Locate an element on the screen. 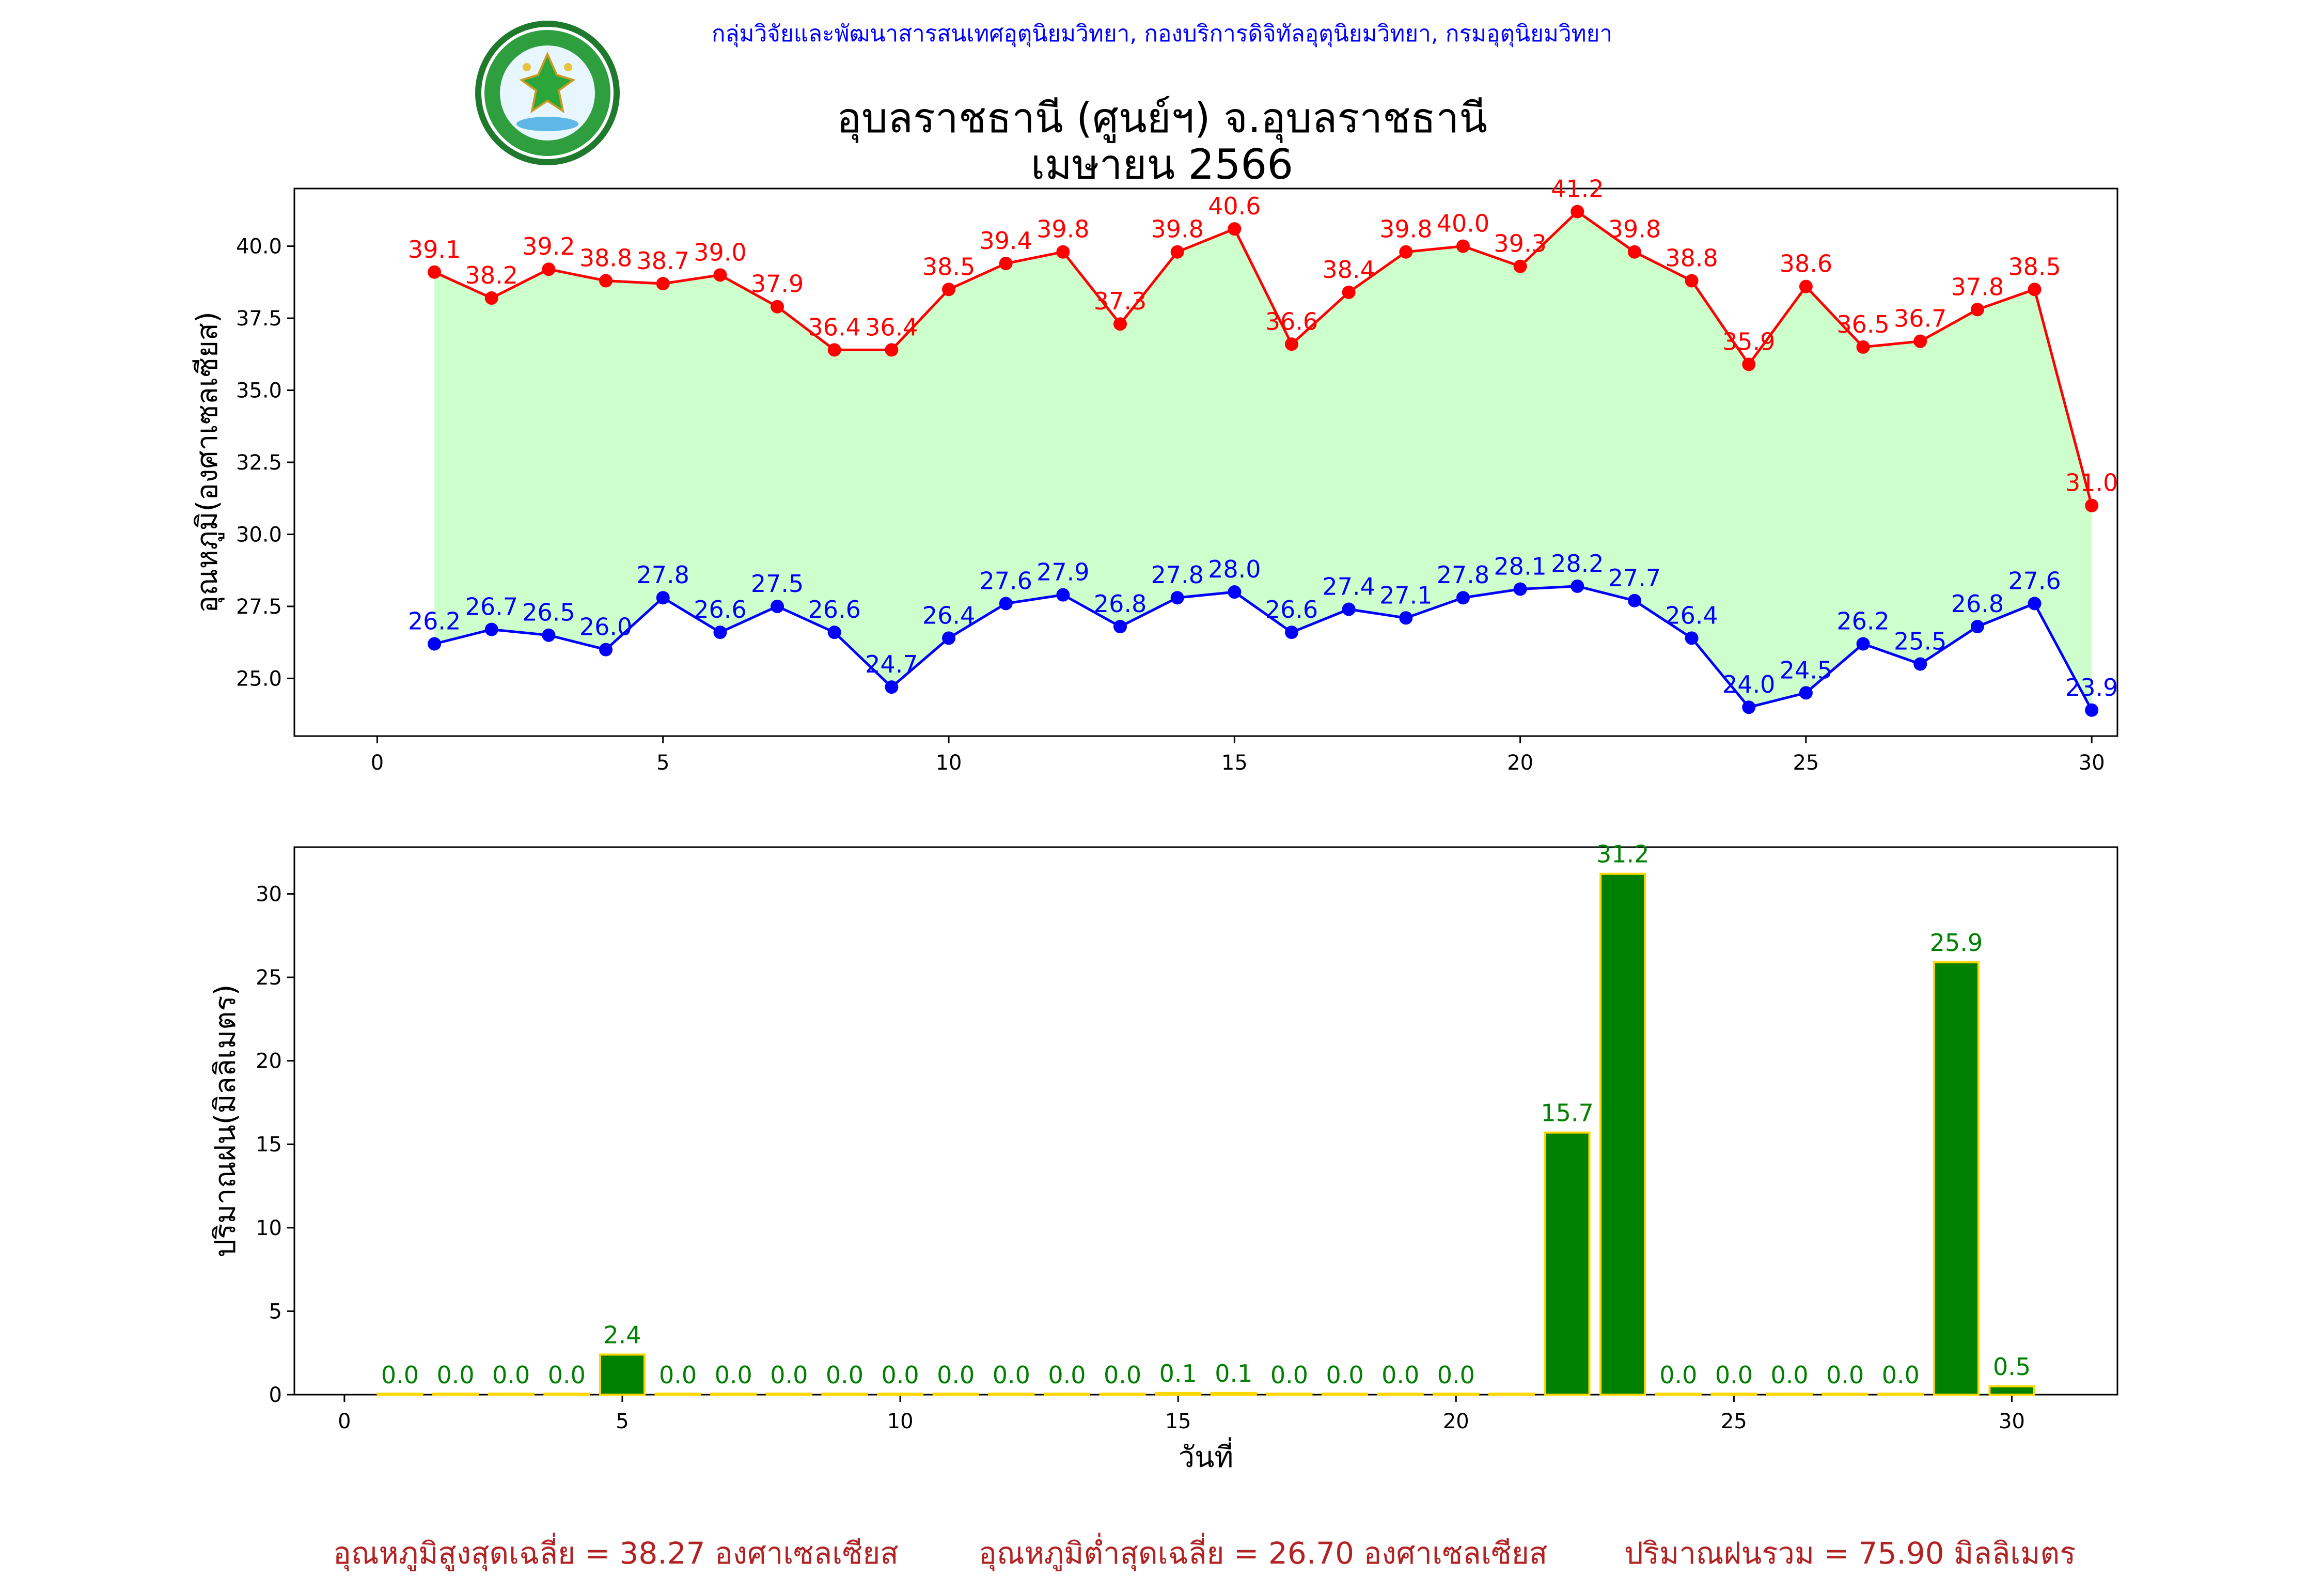 The image size is (2324, 1577). rainfall-y-tick-label: 5 is located at coordinates (275, 1311).